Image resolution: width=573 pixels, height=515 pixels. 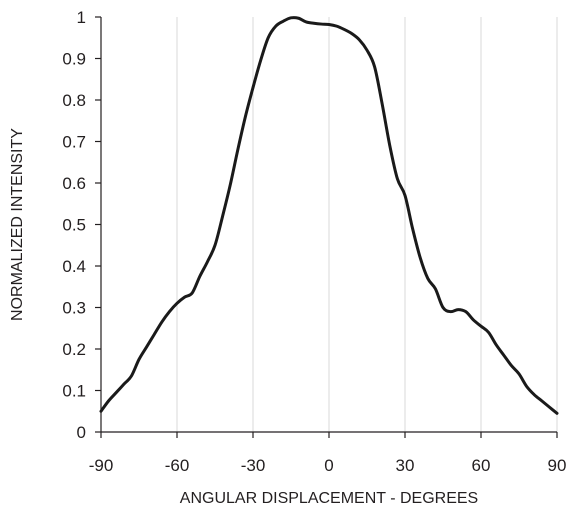 I want to click on y-tick-label: 0.4, so click(x=74, y=266).